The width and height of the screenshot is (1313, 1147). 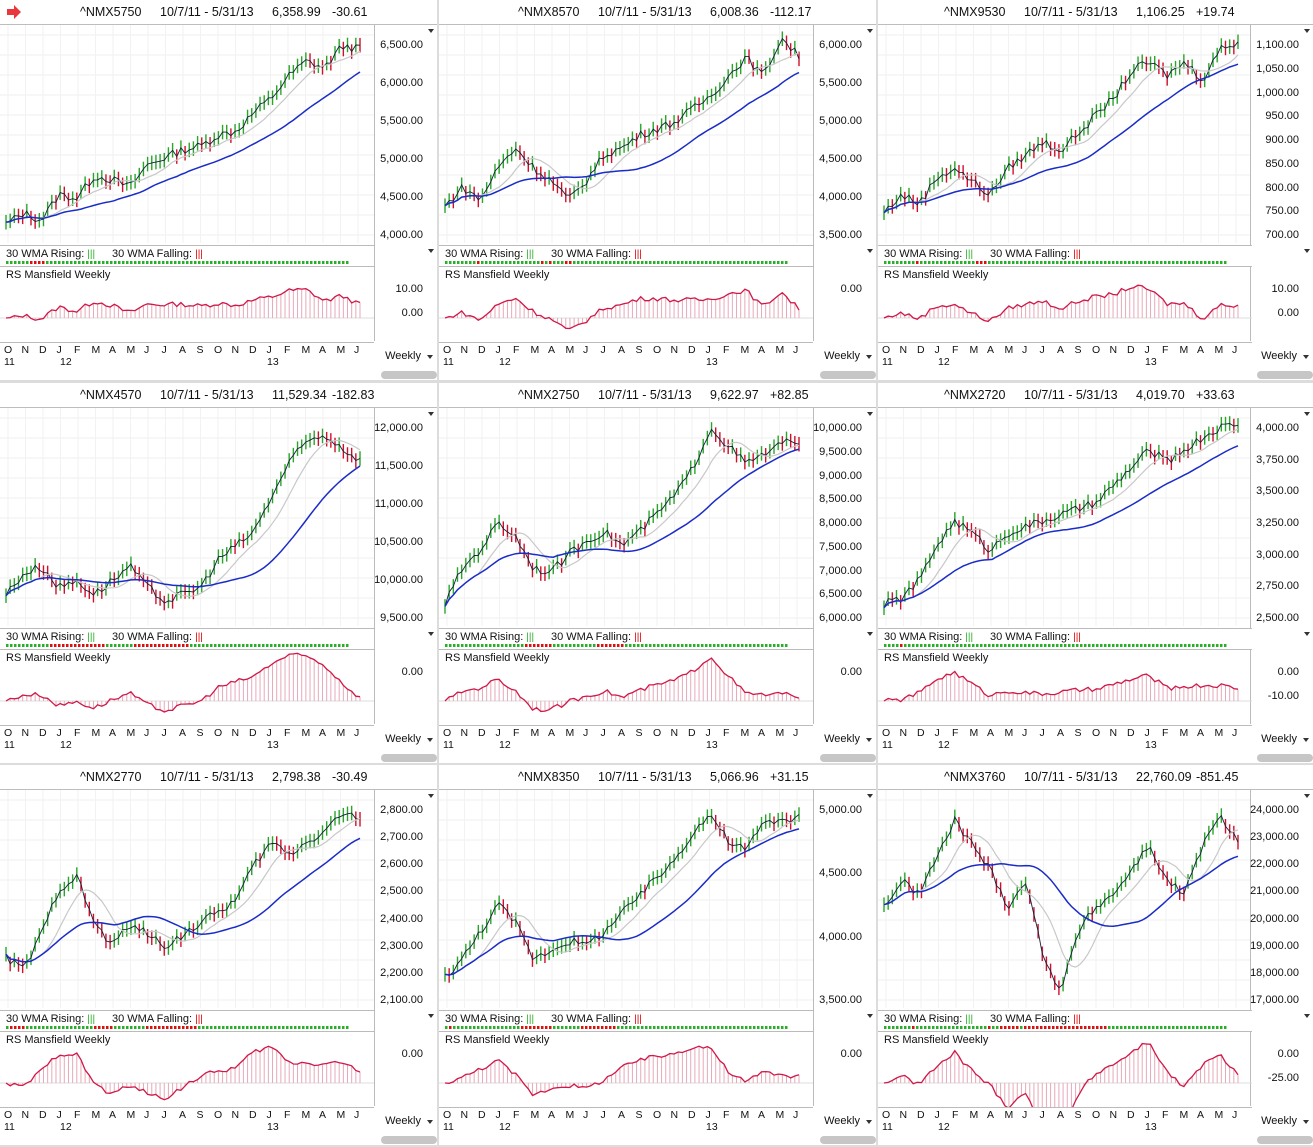 I want to click on ma10-line, so click(x=1061, y=898).